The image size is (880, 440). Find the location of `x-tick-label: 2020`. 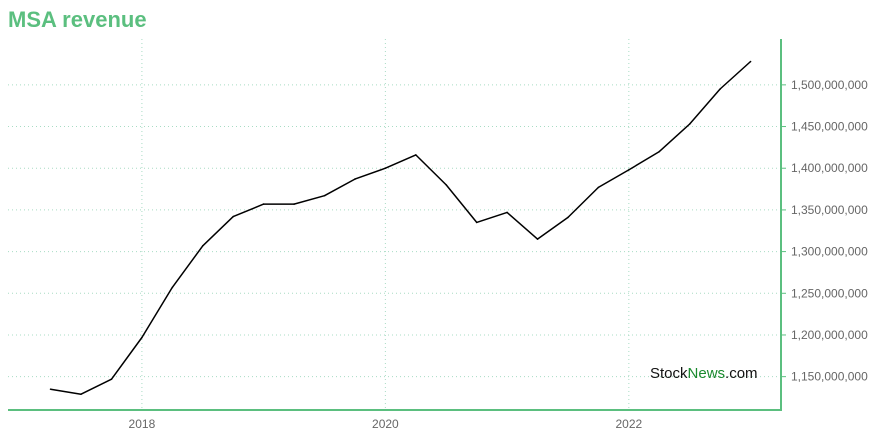

x-tick-label: 2020 is located at coordinates (385, 424).